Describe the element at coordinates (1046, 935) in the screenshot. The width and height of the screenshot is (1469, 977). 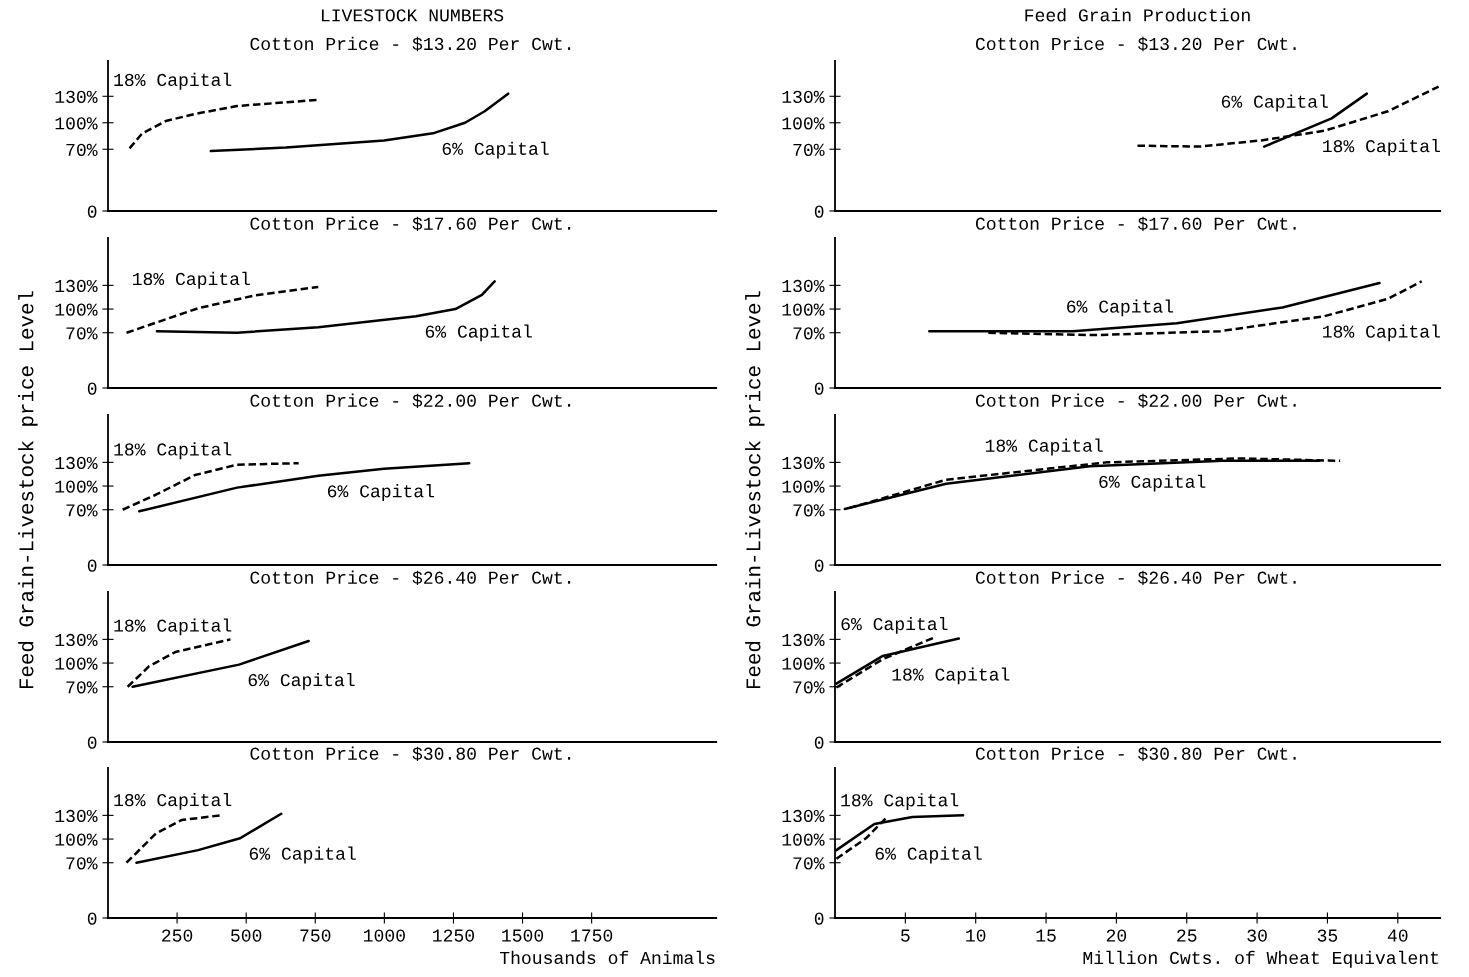
I see `x-tick-label: 15` at that location.